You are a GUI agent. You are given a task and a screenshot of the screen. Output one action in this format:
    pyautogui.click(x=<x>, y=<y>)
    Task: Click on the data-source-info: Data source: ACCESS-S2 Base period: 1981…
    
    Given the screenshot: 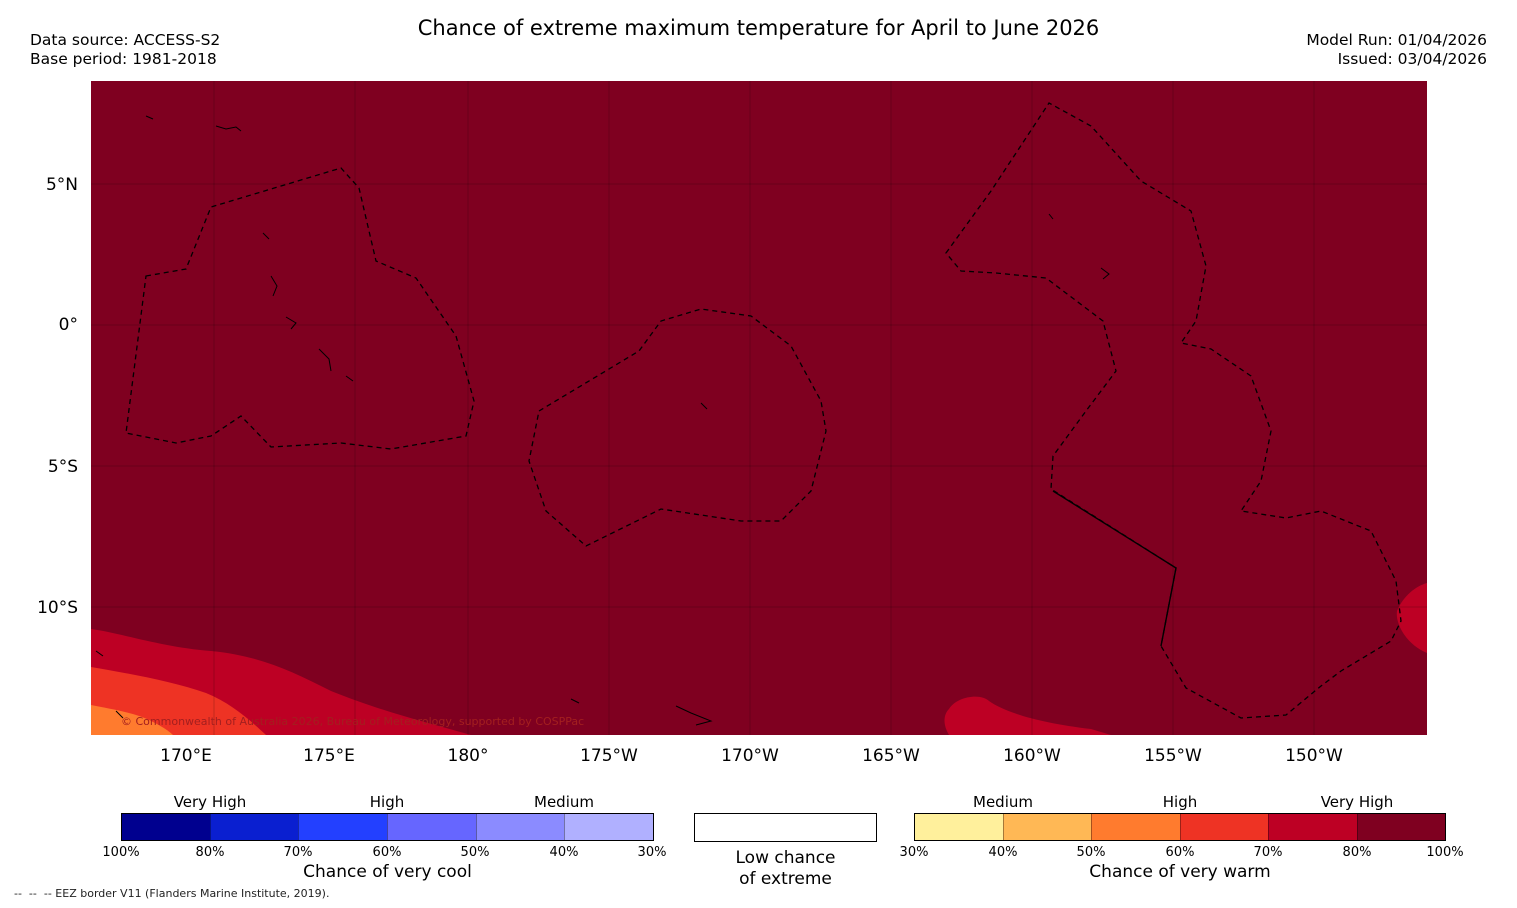 What is the action you would take?
    pyautogui.click(x=125, y=50)
    